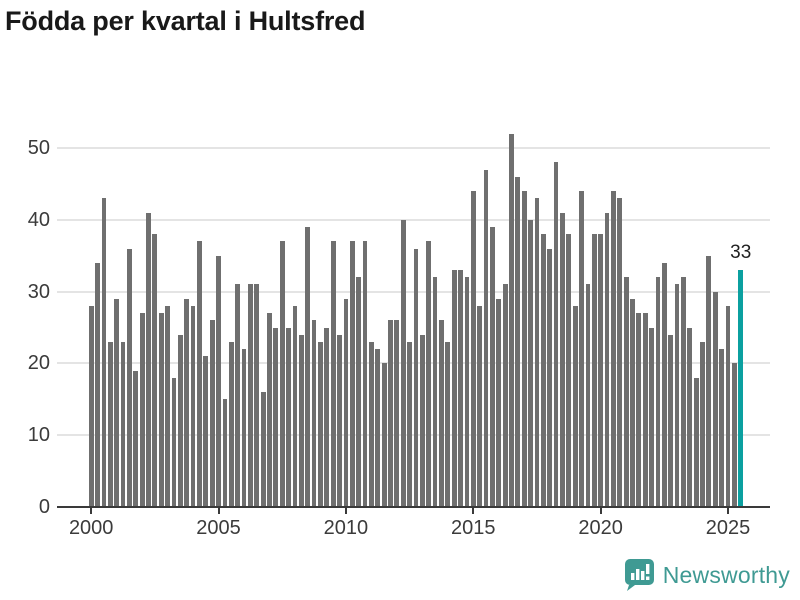  Describe the element at coordinates (218, 528) in the screenshot. I see `x-axis-label: 2005` at that location.